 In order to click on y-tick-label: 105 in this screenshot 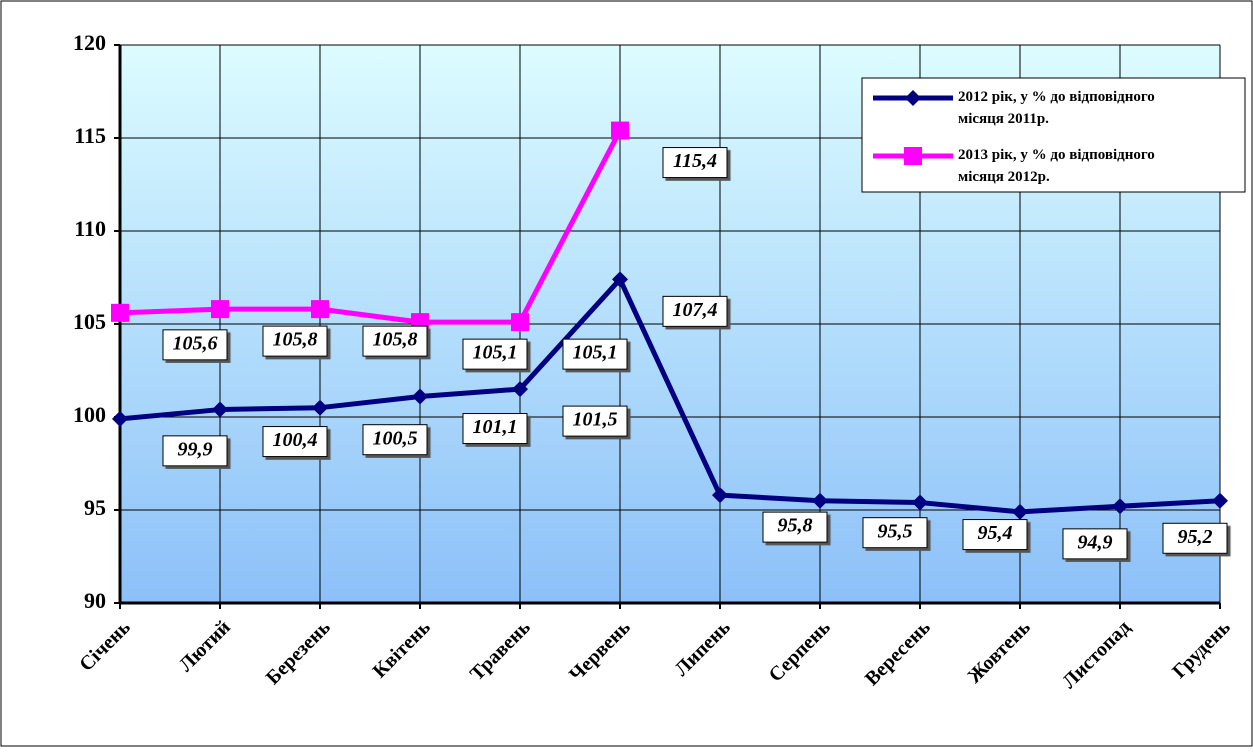, I will do `click(89, 321)`.